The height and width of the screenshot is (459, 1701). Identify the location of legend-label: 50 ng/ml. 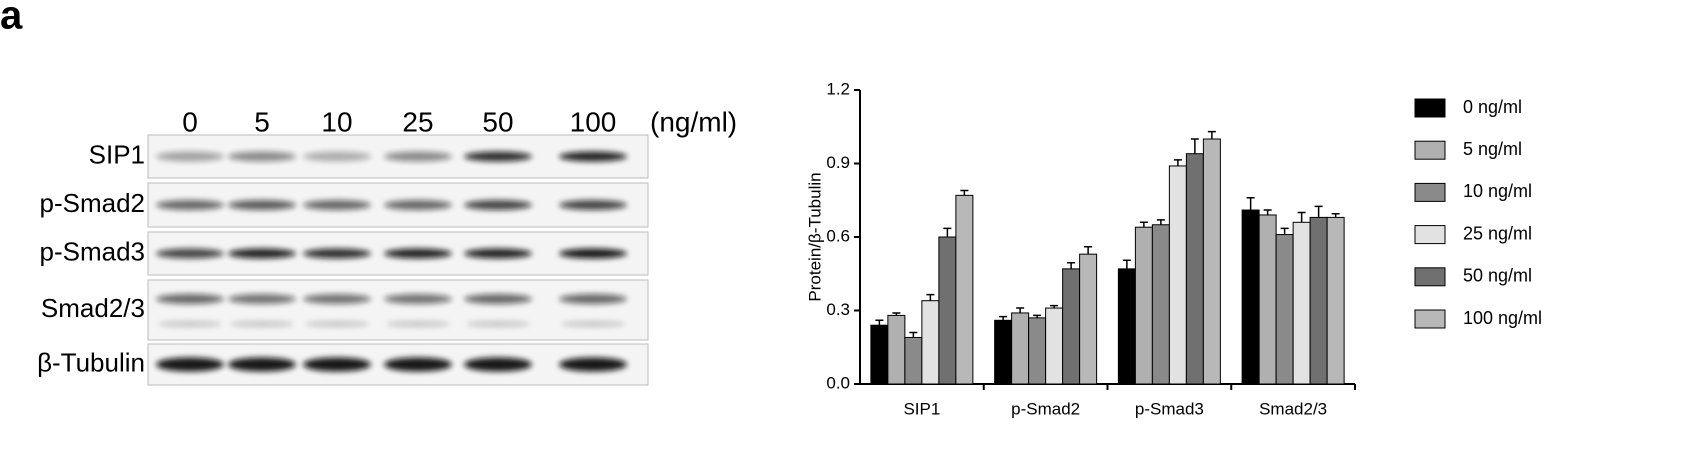
(1497, 276).